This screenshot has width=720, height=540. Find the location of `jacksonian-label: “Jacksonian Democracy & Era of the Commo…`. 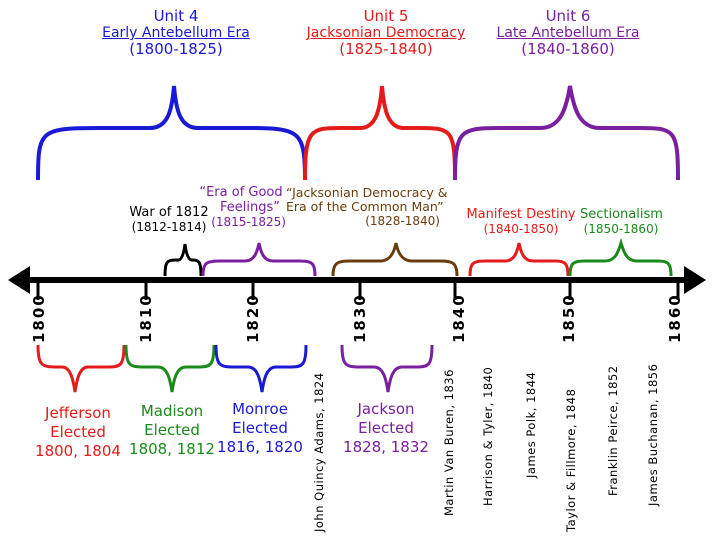

jacksonian-label: “Jacksonian Democracy & Era of the Commo… is located at coordinates (367, 207).